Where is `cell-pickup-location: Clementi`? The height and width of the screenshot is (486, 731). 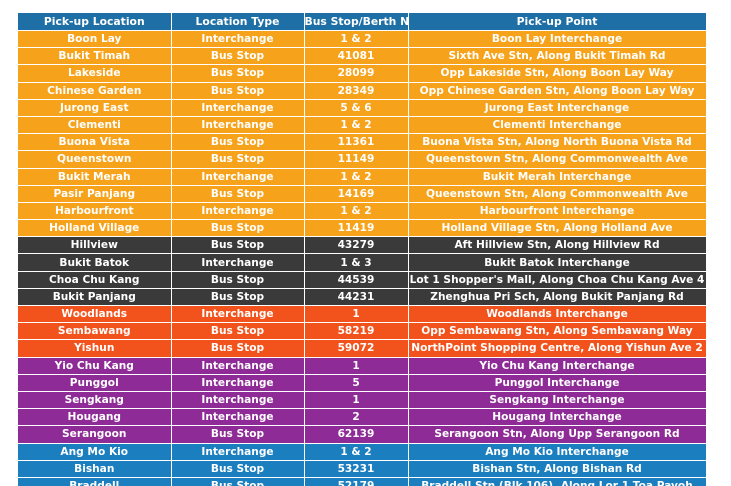
cell-pickup-location: Clementi is located at coordinates (95, 125).